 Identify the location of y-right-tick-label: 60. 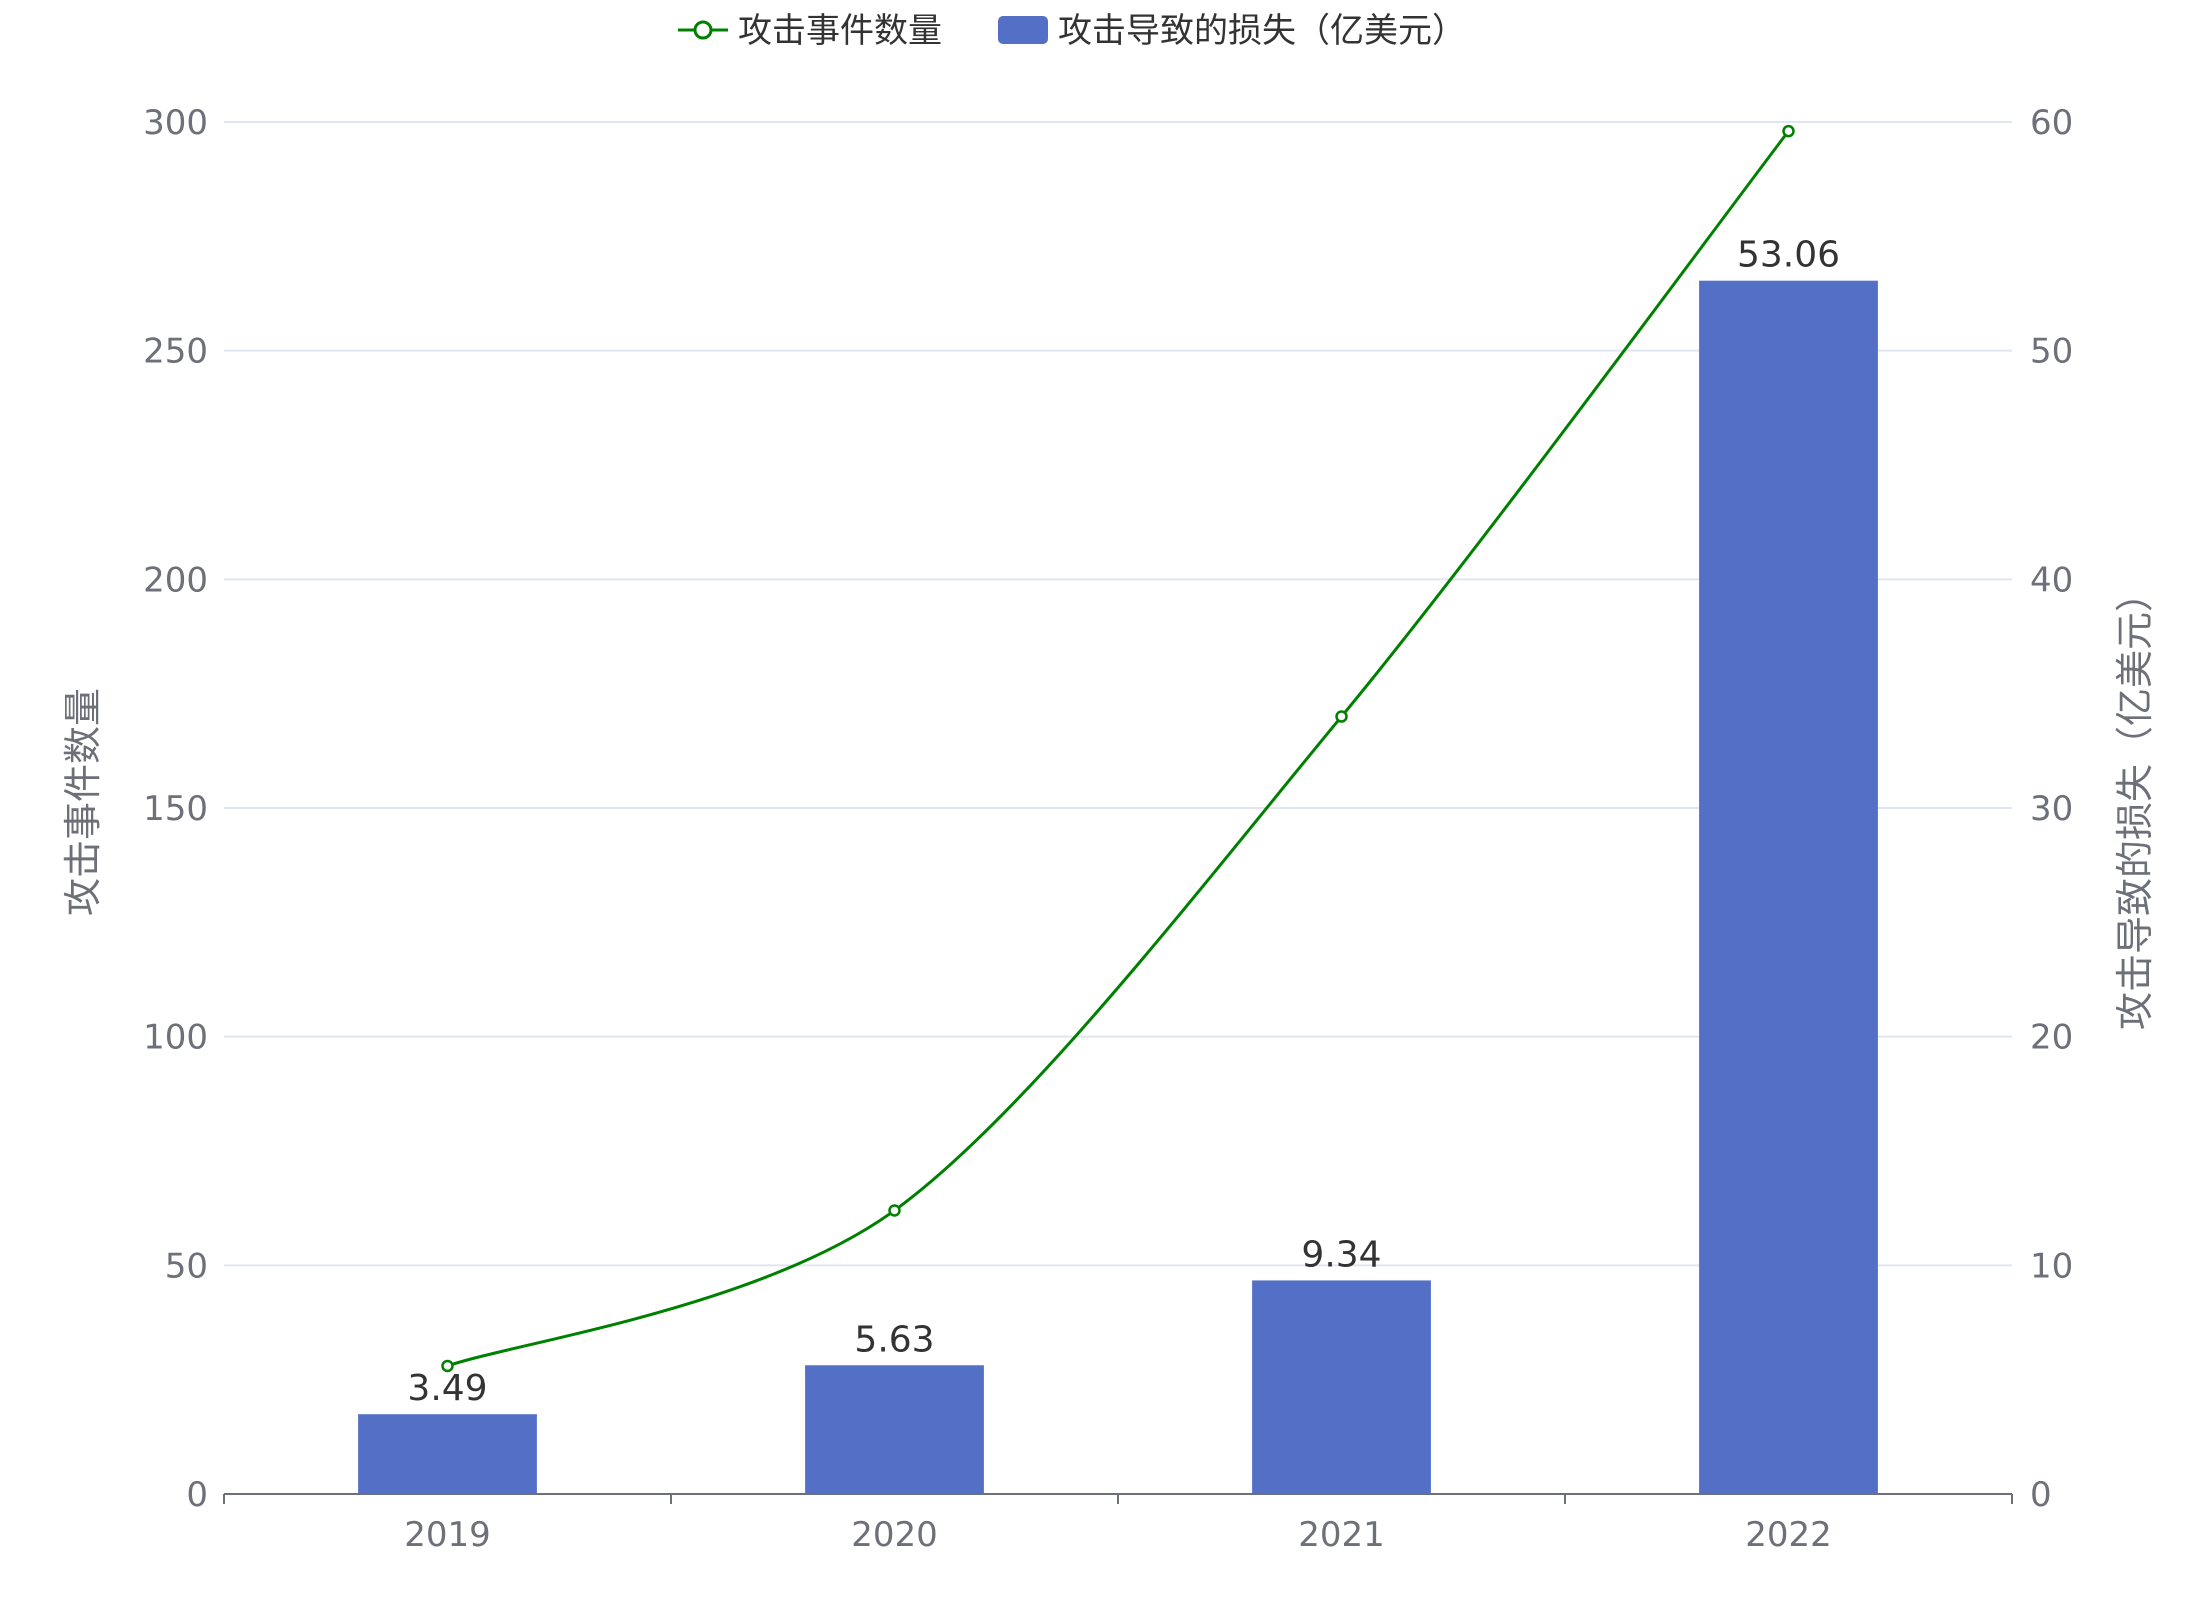
(2051, 123).